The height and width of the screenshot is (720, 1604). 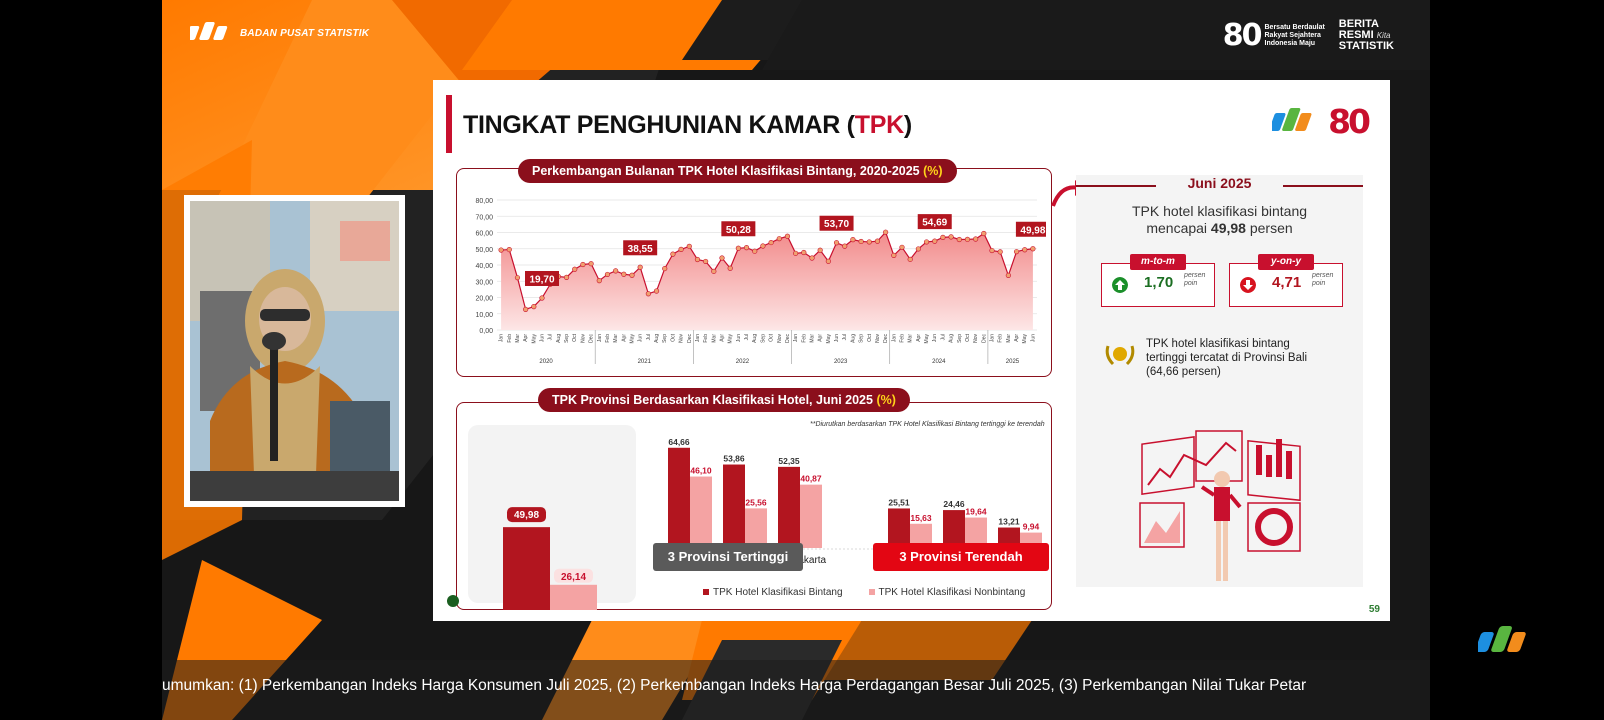 What do you see at coordinates (952, 592) in the screenshot?
I see `legend-nonbintang: TPK Hotel Klasifikasi Nonbintang` at bounding box center [952, 592].